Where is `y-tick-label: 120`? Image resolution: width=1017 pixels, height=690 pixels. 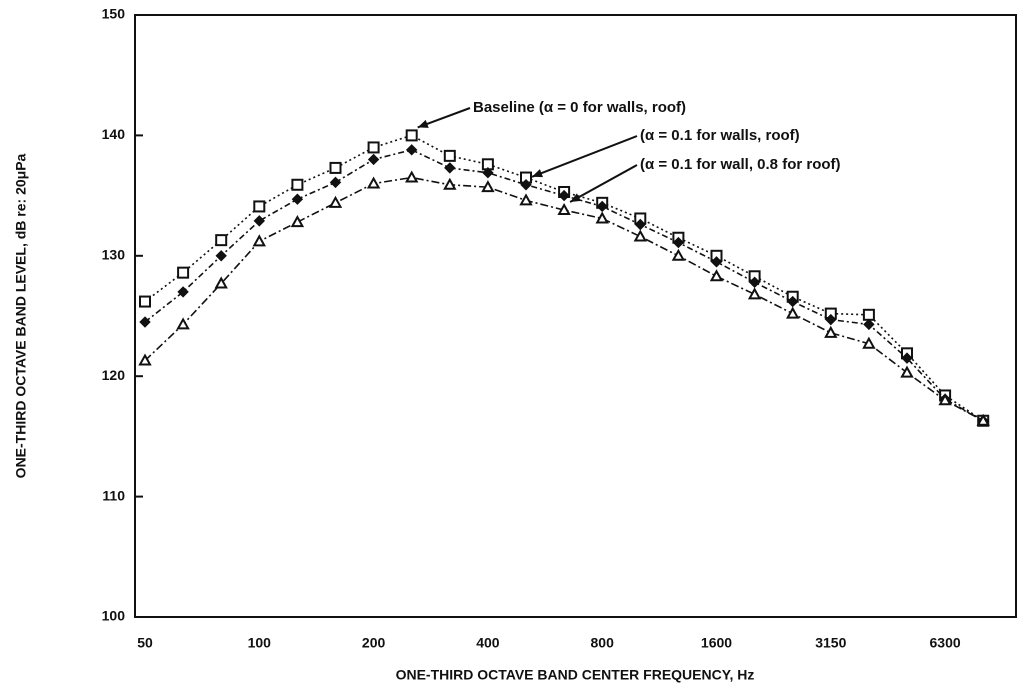 y-tick-label: 120 is located at coordinates (114, 375).